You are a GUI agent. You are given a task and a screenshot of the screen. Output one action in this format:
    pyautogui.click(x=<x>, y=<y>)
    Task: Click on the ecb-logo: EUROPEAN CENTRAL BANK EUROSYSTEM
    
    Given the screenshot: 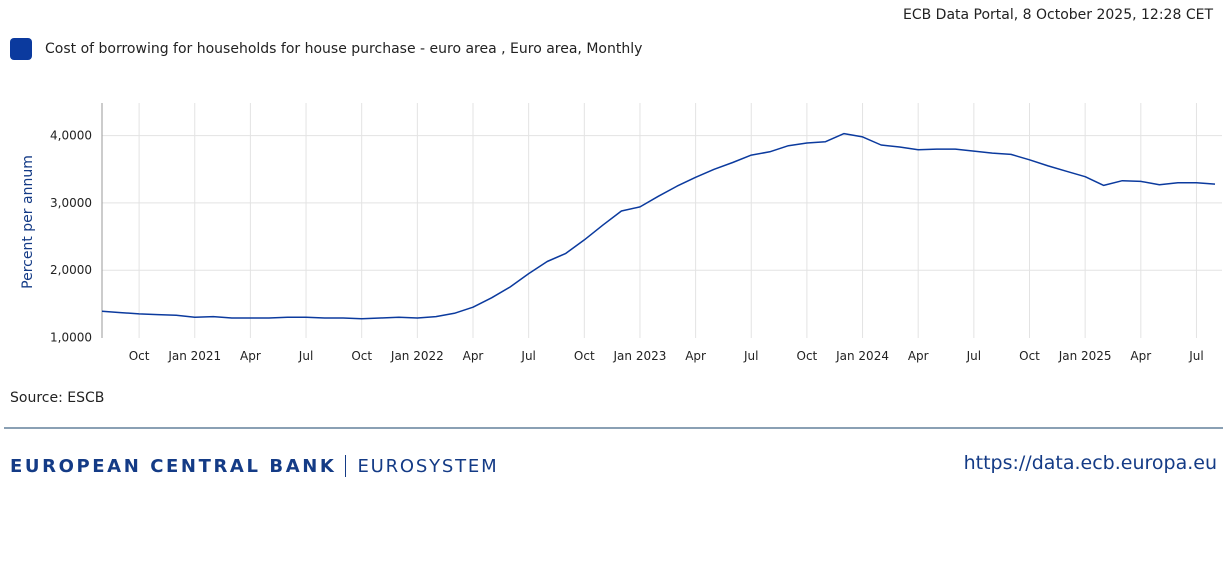 What is the action you would take?
    pyautogui.click(x=254, y=466)
    